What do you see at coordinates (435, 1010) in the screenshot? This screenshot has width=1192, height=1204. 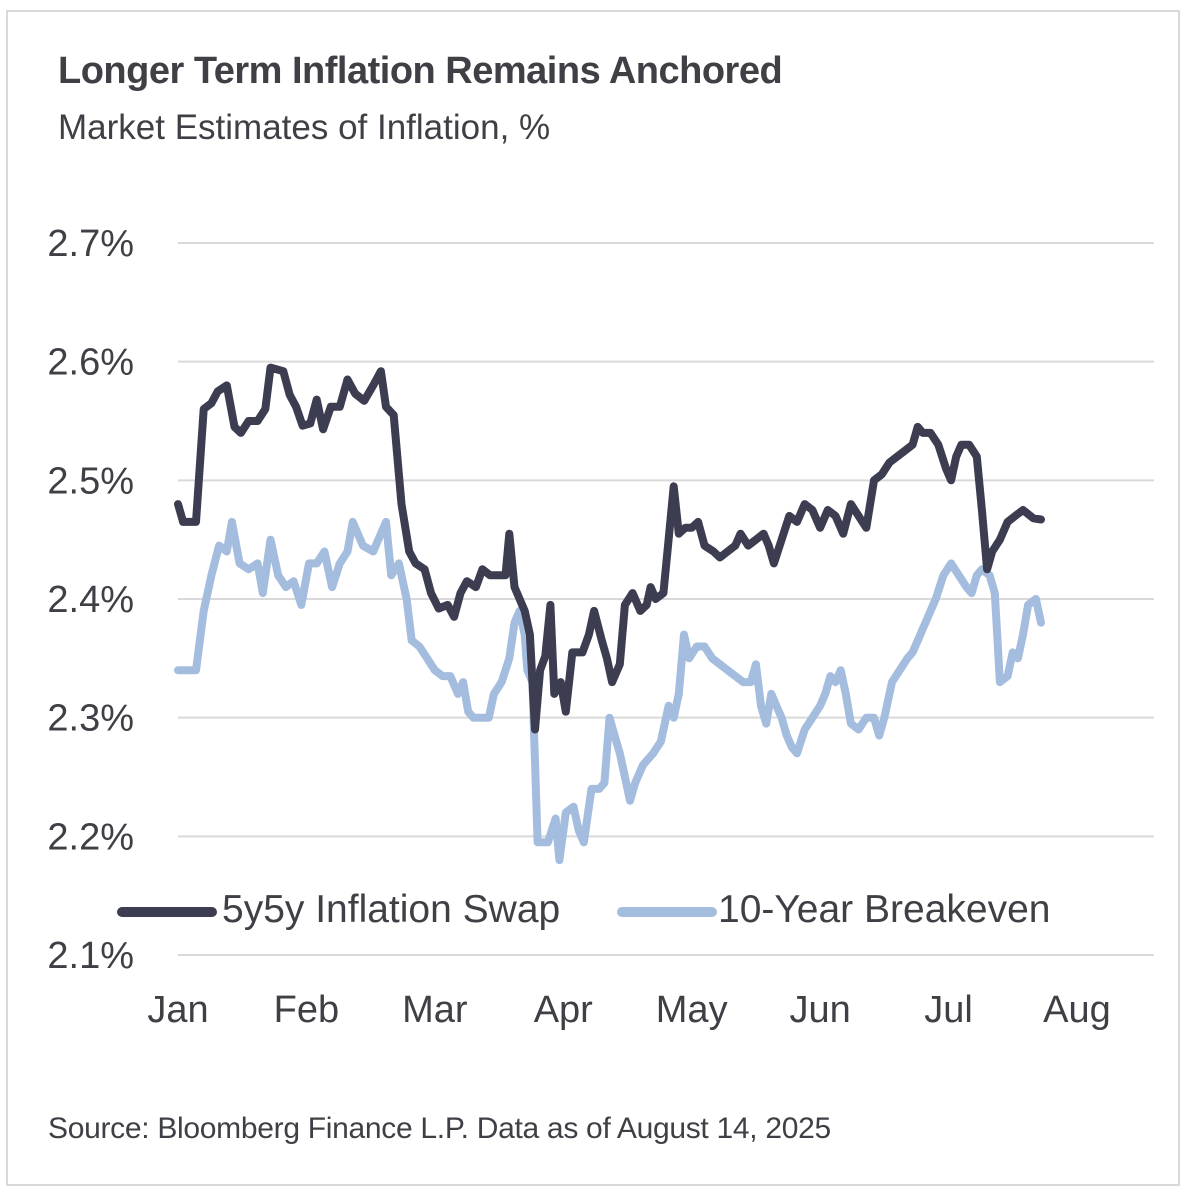 I see `x-tick-label: Mar` at bounding box center [435, 1010].